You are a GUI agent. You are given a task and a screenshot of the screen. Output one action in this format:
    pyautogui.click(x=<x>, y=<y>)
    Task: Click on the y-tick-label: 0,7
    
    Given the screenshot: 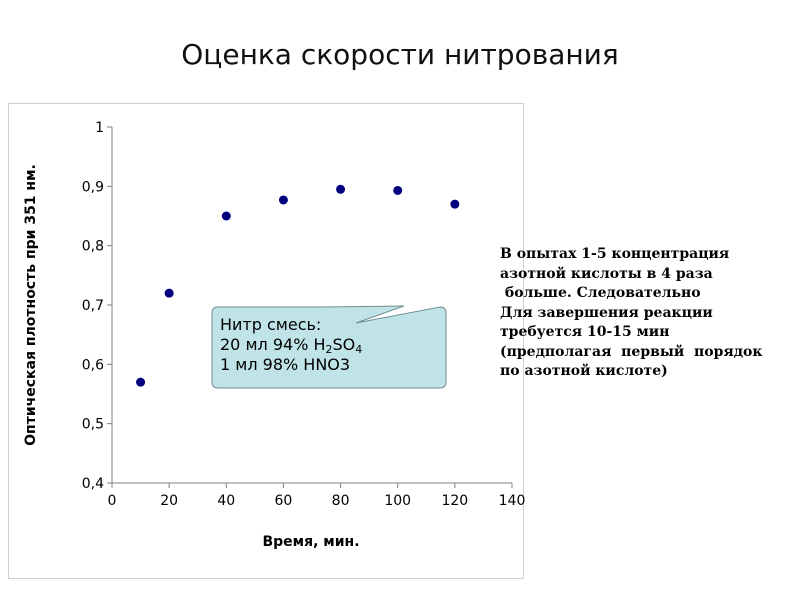 What is the action you would take?
    pyautogui.click(x=93, y=306)
    